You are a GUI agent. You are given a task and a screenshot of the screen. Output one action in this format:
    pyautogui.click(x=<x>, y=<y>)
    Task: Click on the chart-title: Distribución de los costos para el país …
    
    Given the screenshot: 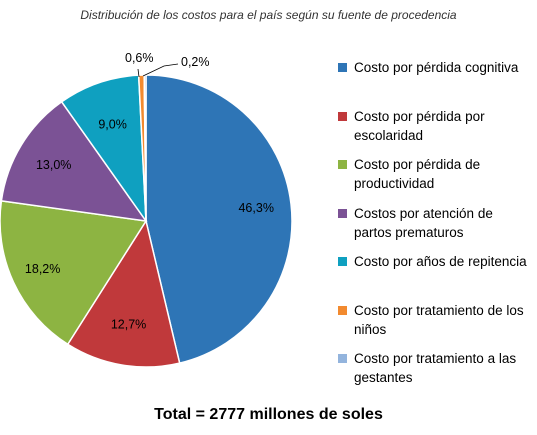 What is the action you would take?
    pyautogui.click(x=268, y=15)
    